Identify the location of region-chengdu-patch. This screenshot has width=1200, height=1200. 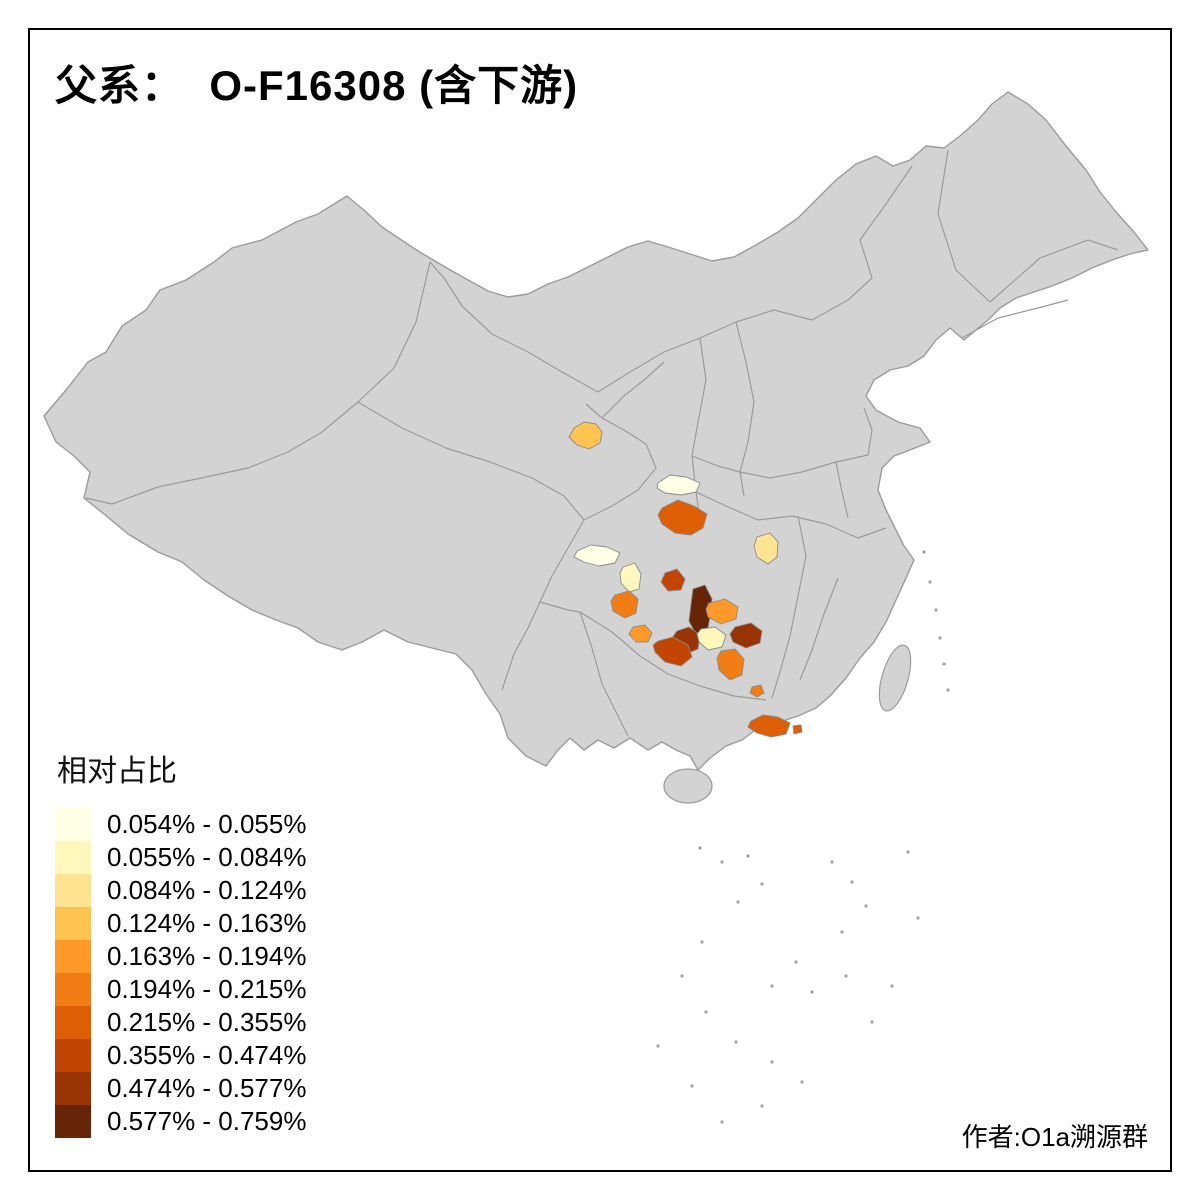
(597, 555).